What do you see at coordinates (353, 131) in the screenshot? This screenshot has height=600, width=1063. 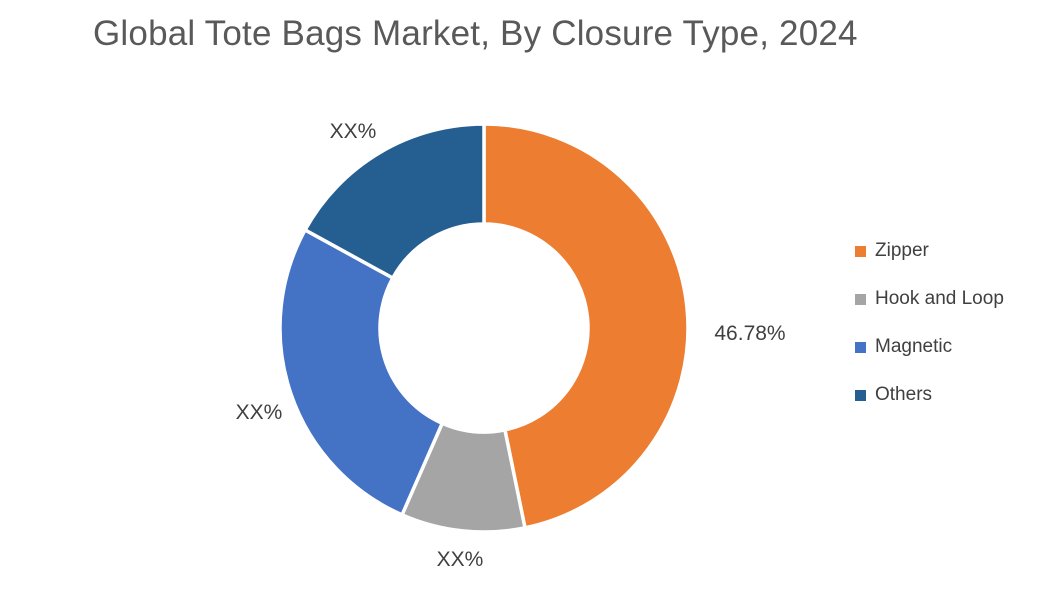 I see `data-label-others: XX%` at bounding box center [353, 131].